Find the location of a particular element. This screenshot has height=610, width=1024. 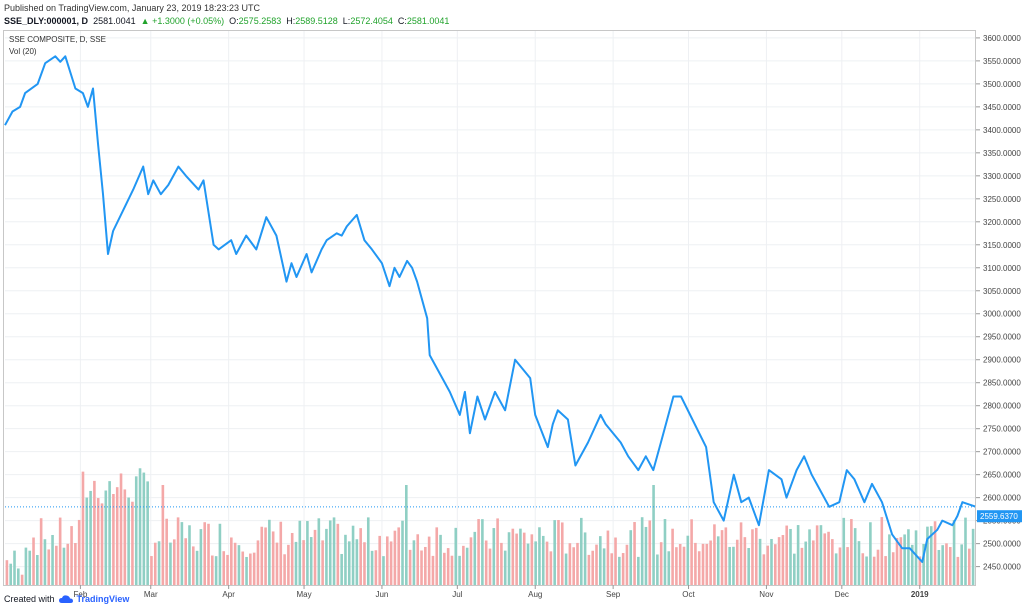

x-tick-label: Mar is located at coordinates (151, 594).